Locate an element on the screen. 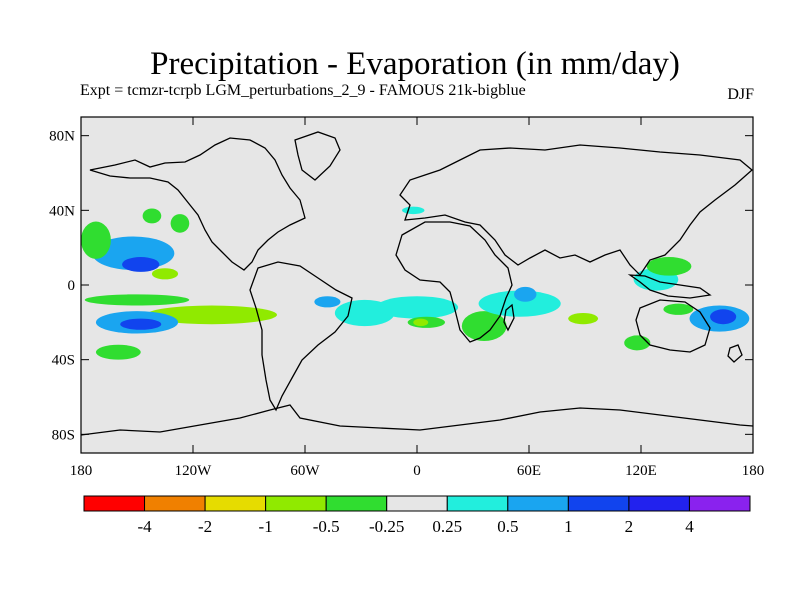 This screenshot has height=600, width=800. colorbar-label: -4 is located at coordinates (144, 526).